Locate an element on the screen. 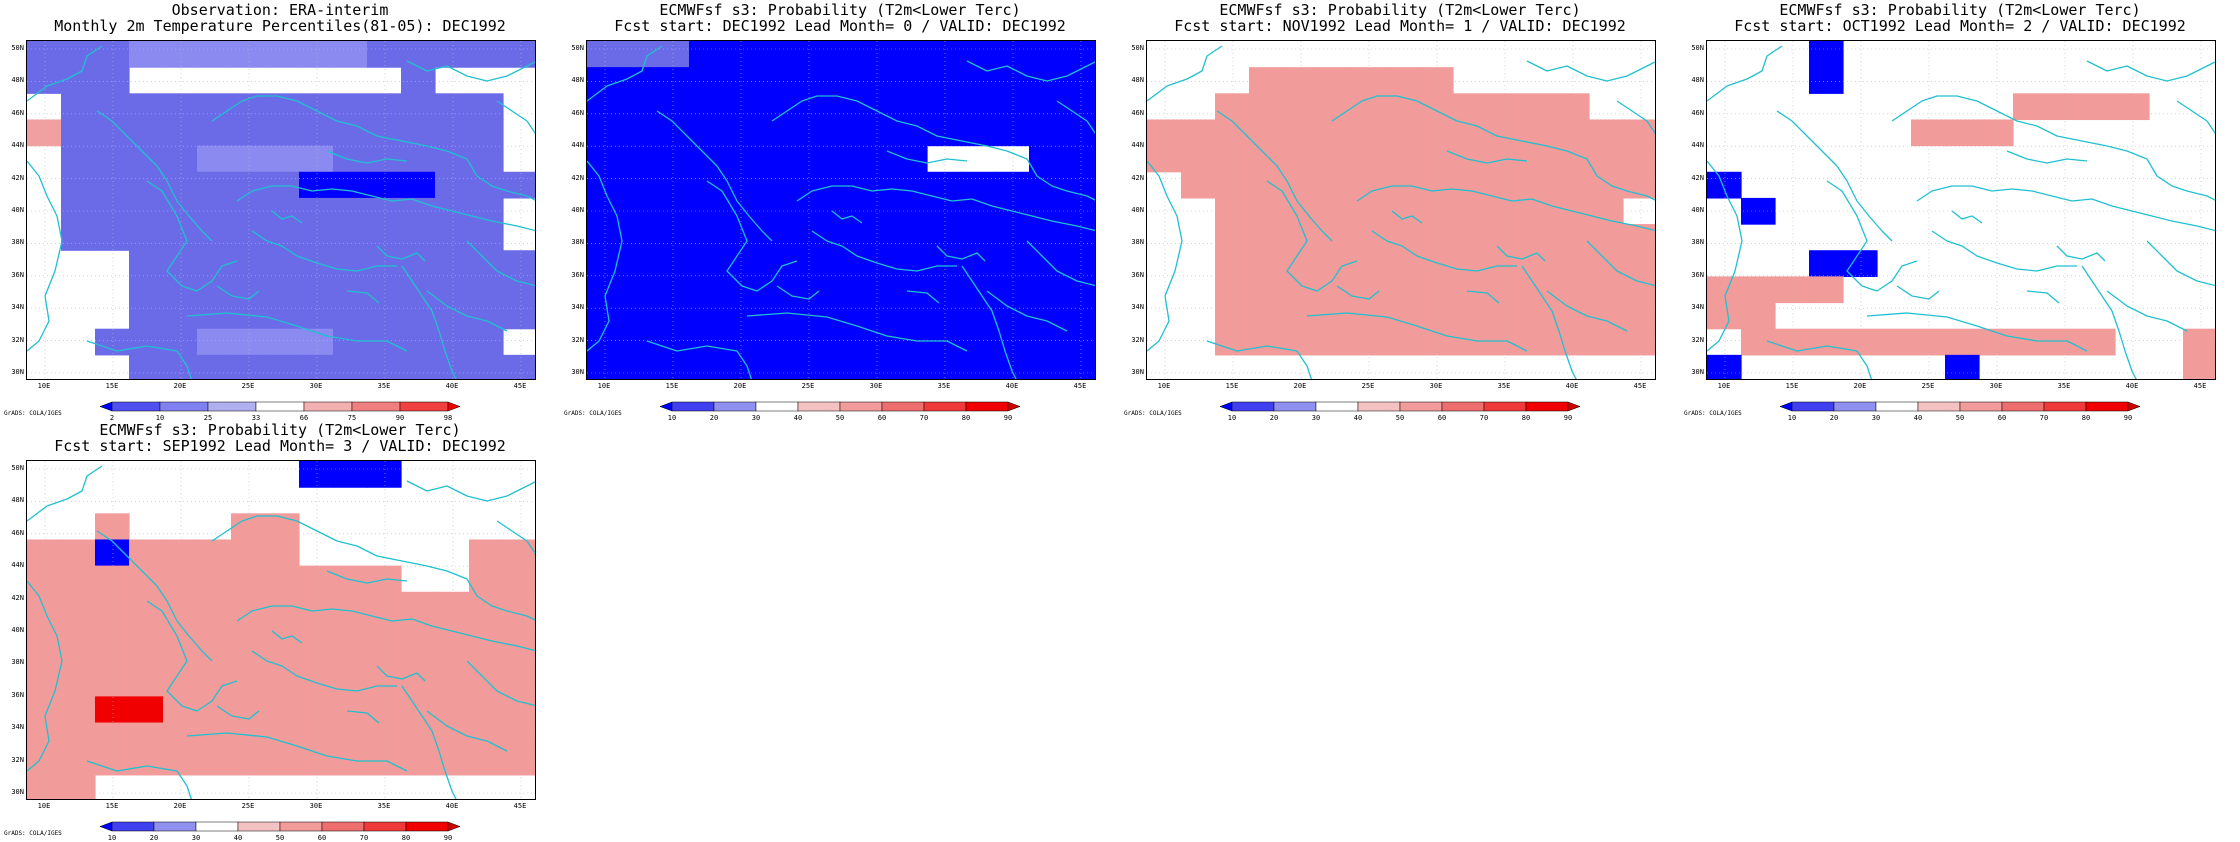 Image resolution: width=2240 pixels, height=842 pixels. lon-tick-label: 20E is located at coordinates (180, 806).